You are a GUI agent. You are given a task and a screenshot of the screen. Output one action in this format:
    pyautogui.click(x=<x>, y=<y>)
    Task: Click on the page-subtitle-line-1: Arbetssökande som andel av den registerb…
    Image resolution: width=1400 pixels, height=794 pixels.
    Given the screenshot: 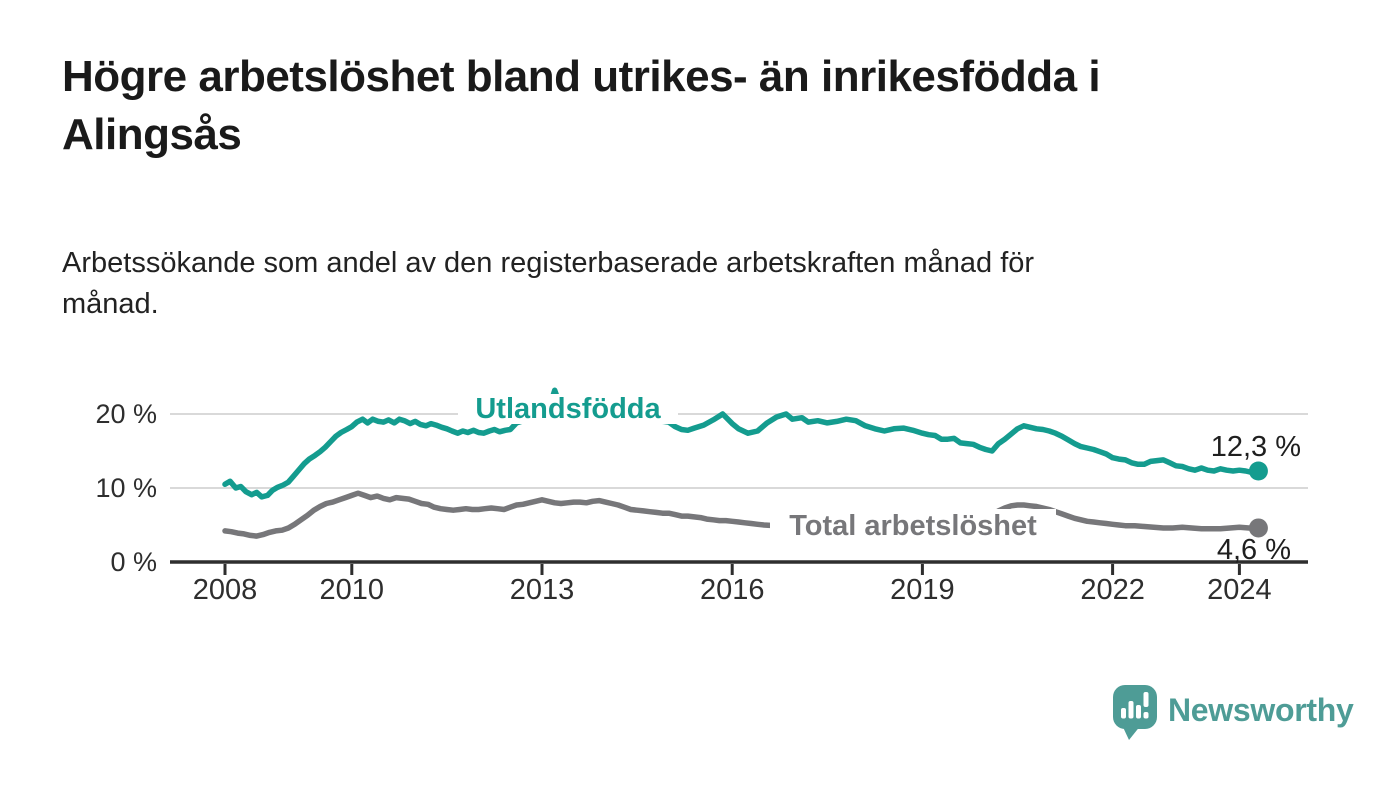 What is the action you would take?
    pyautogui.click(x=548, y=263)
    